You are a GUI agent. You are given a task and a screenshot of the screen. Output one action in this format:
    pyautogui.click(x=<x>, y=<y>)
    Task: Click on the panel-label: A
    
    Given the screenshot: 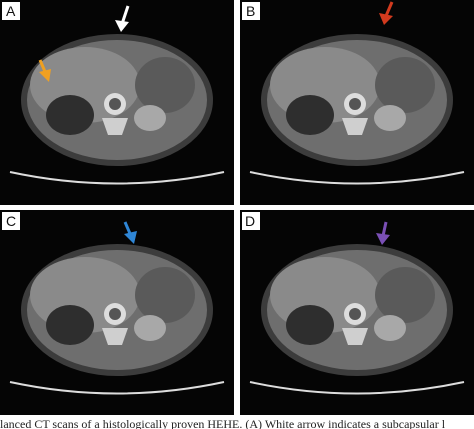 What is the action you would take?
    pyautogui.click(x=11, y=11)
    